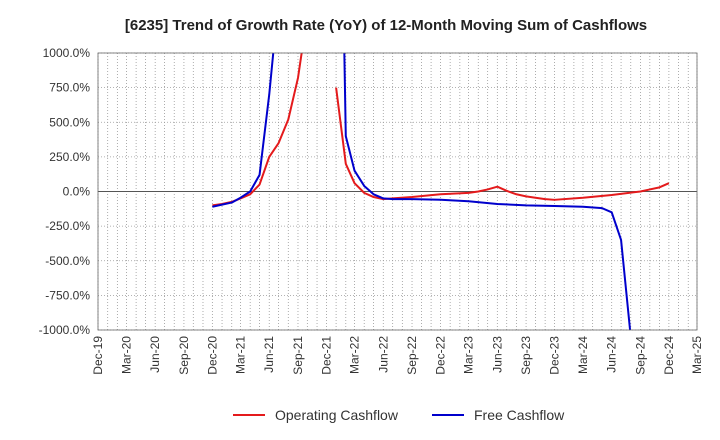 The image size is (720, 440). I want to click on x-tick-label: Dec-20, so click(212, 355).